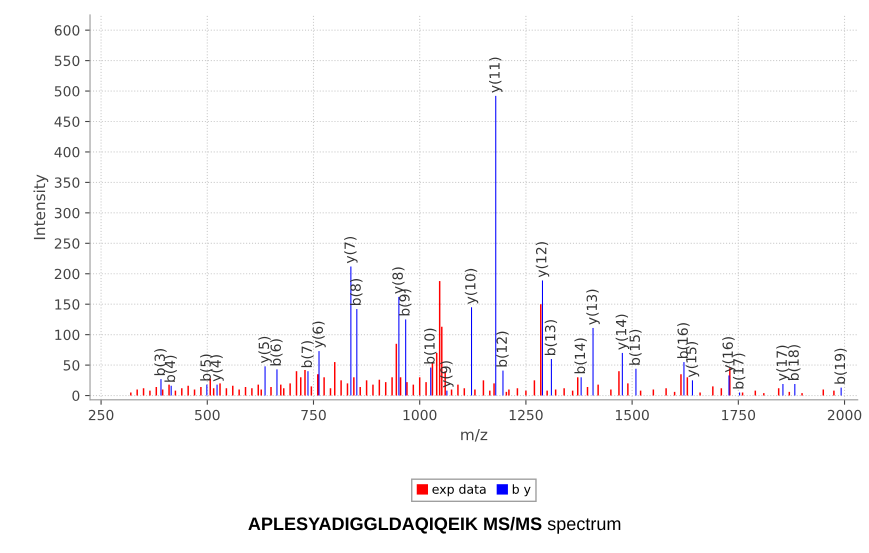  Describe the element at coordinates (101, 415) in the screenshot. I see `x-tick-label: 250` at that location.